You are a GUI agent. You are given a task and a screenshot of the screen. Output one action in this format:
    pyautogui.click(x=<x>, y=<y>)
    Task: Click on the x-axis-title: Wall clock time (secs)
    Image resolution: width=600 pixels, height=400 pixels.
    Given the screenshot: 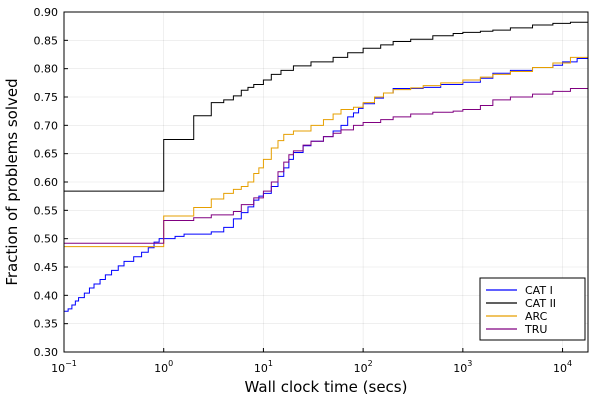 What is the action you would take?
    pyautogui.click(x=326, y=387)
    